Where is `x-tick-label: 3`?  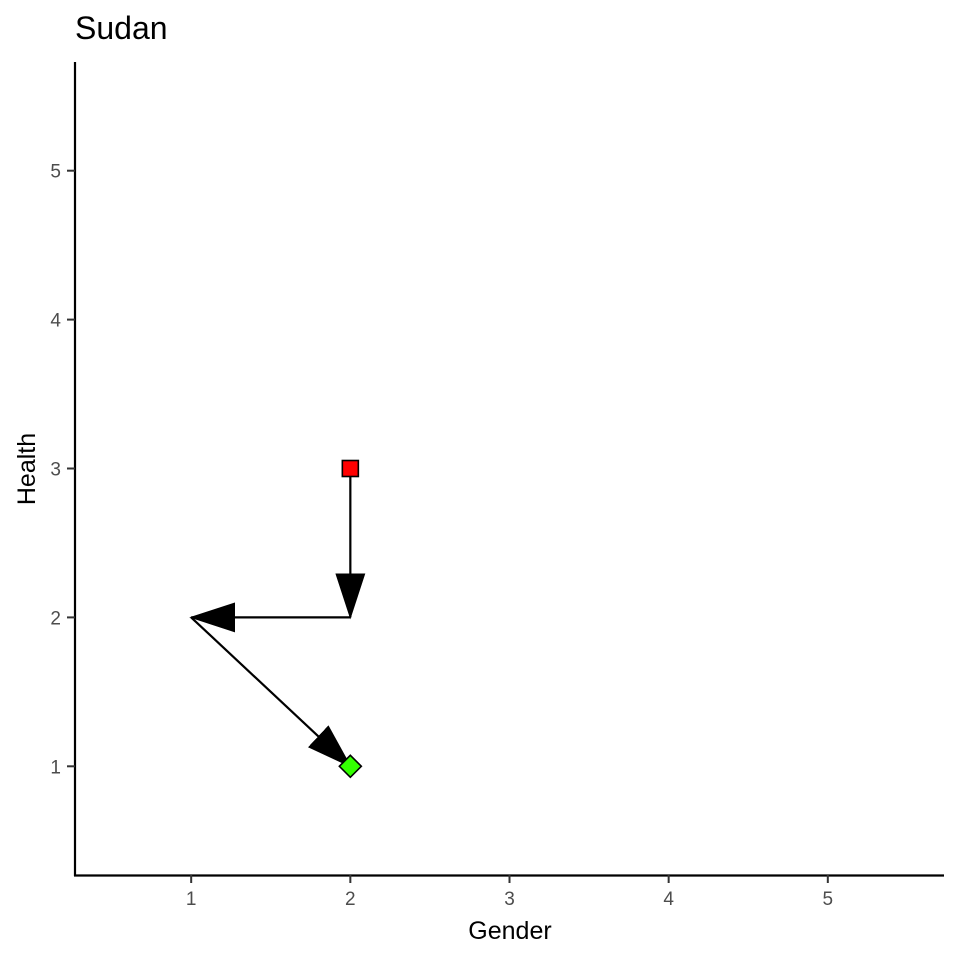 x-tick-label: 3 is located at coordinates (509, 899).